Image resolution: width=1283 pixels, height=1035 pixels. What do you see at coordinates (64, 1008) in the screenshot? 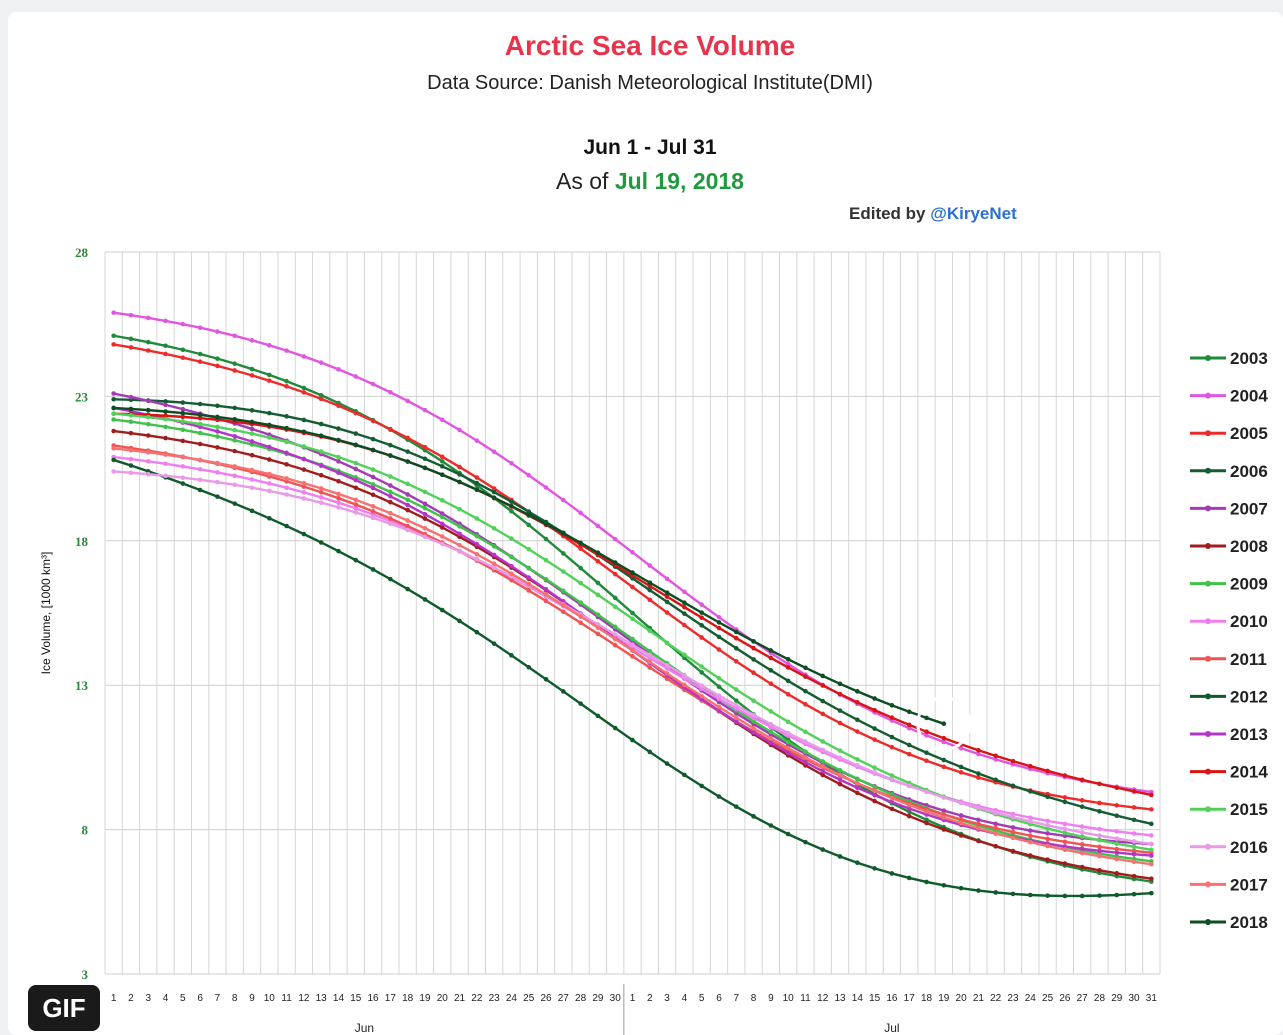
I see `gif-badge: GIF` at bounding box center [64, 1008].